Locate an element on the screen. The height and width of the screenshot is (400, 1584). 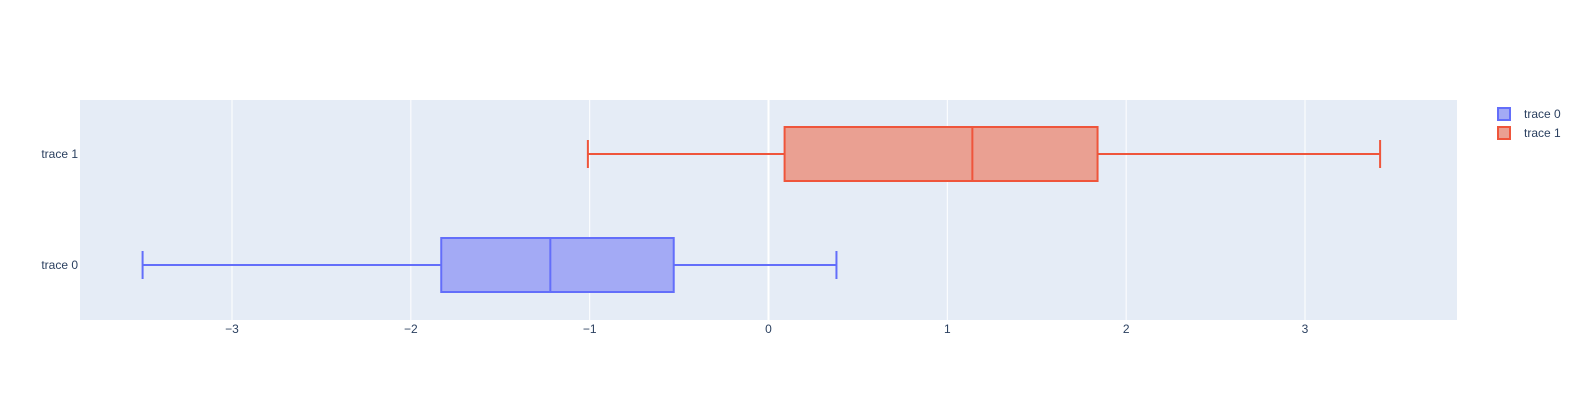
y-axis-ticks: trace 0 trace 1 is located at coordinates (59, 209).